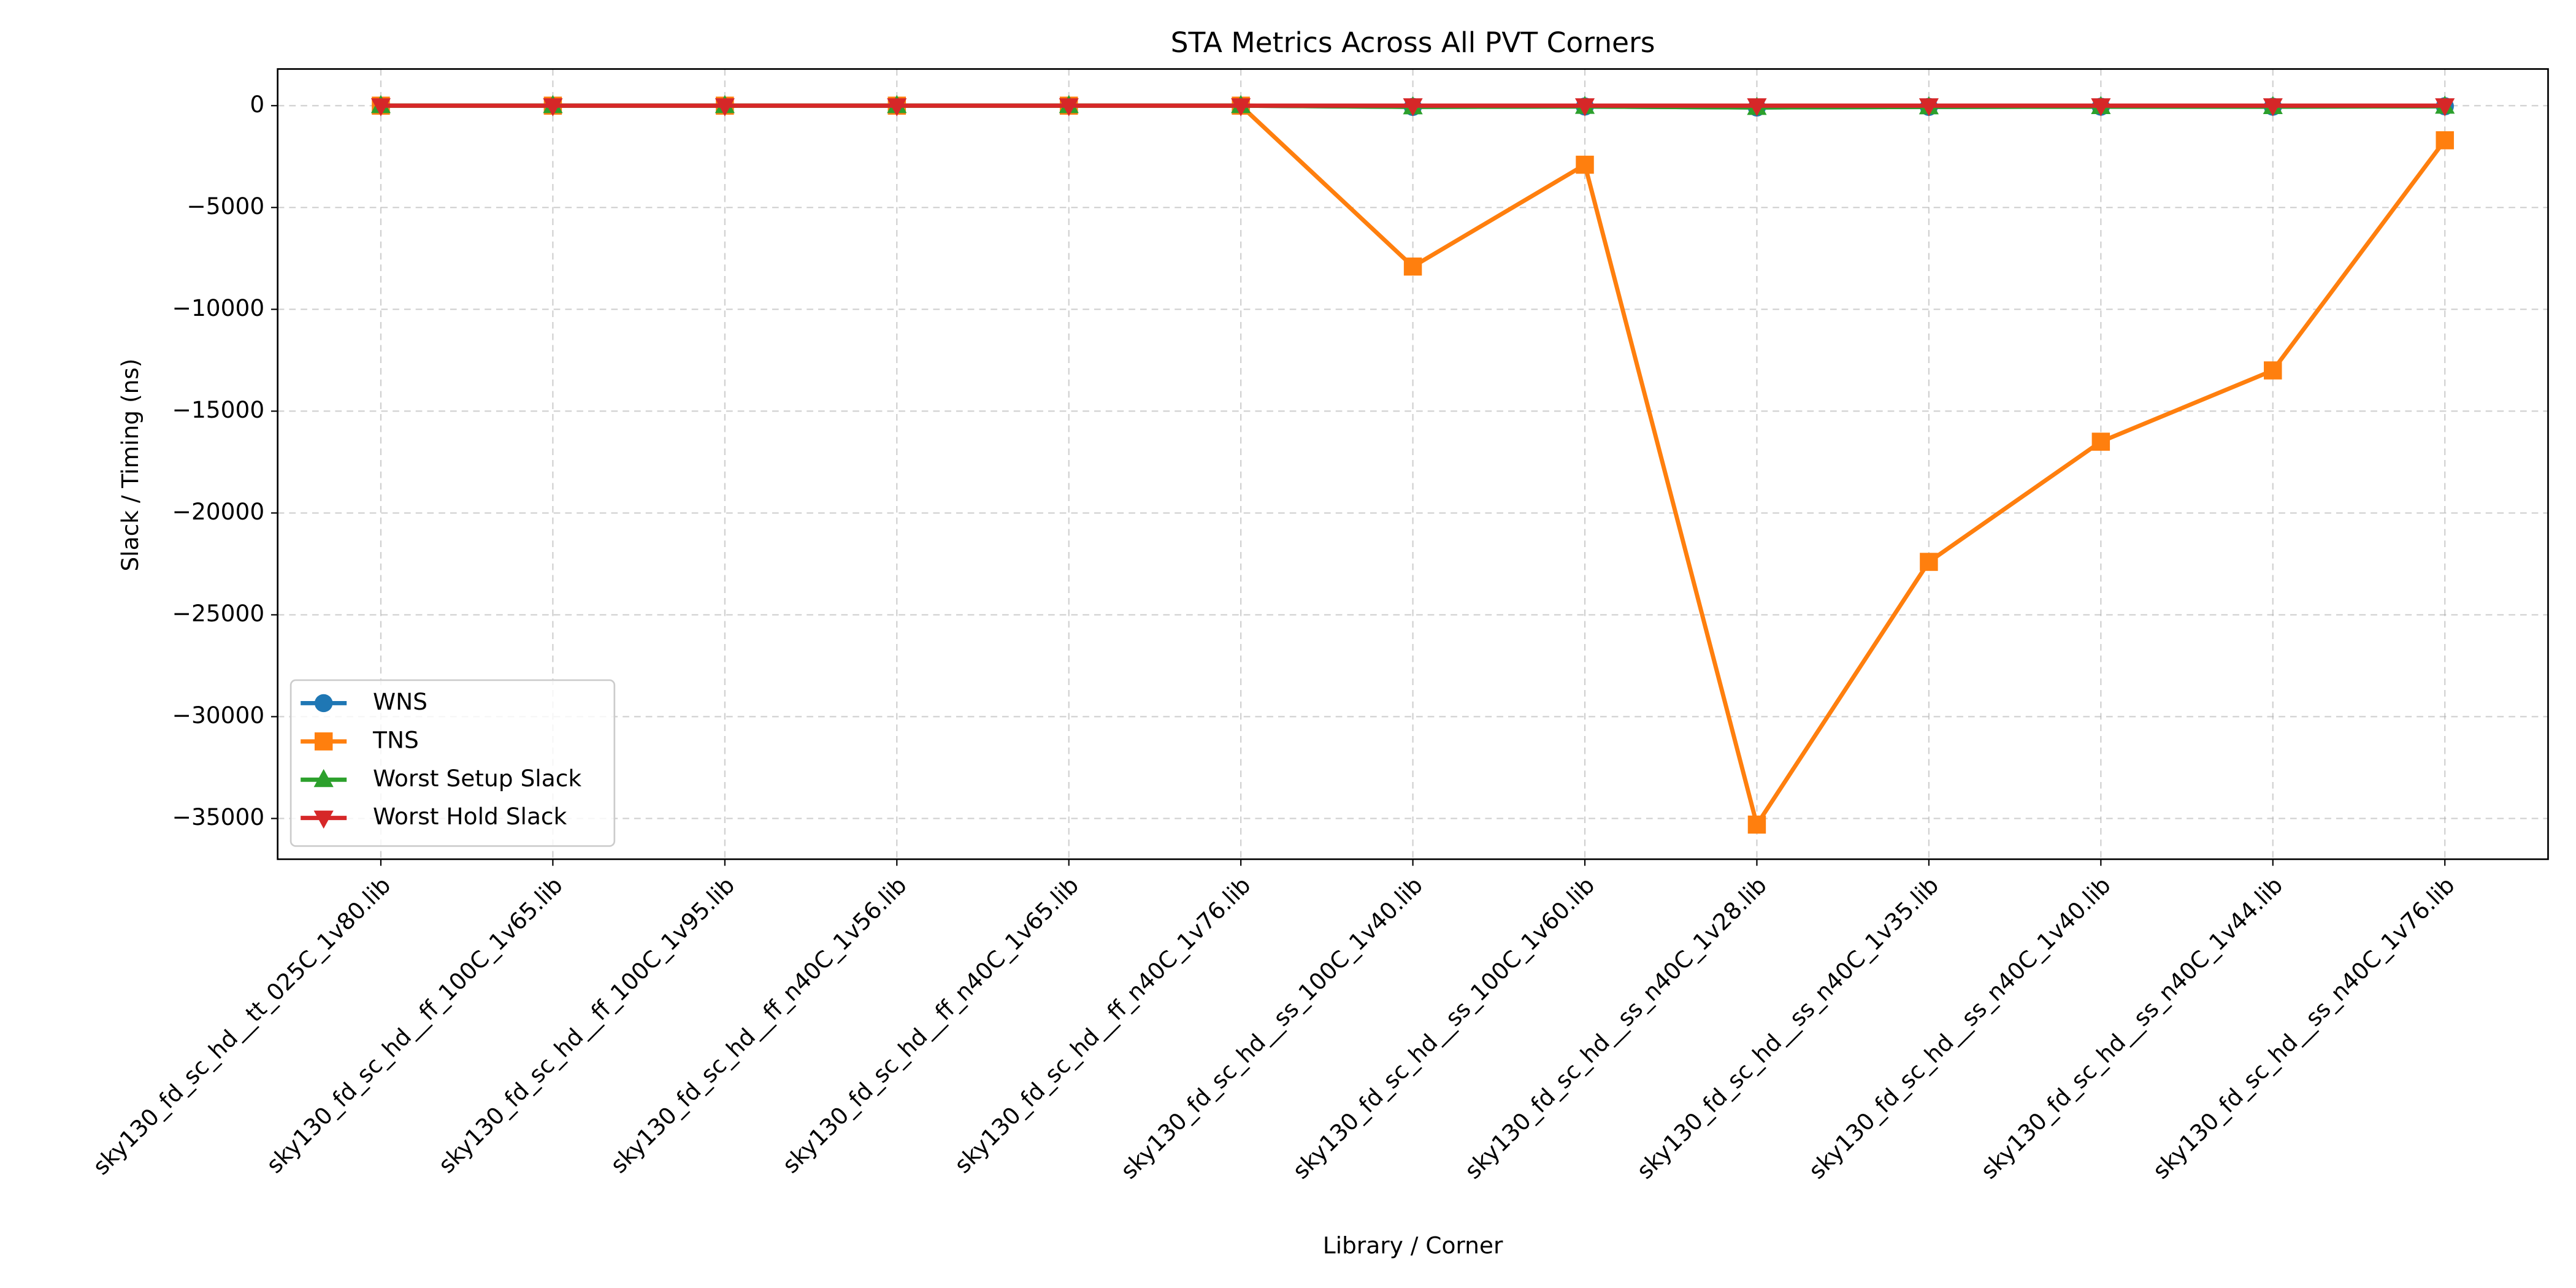 This screenshot has height=1288, width=2576. What do you see at coordinates (1413, 1245) in the screenshot?
I see `x-axis-label: Library / Corner` at bounding box center [1413, 1245].